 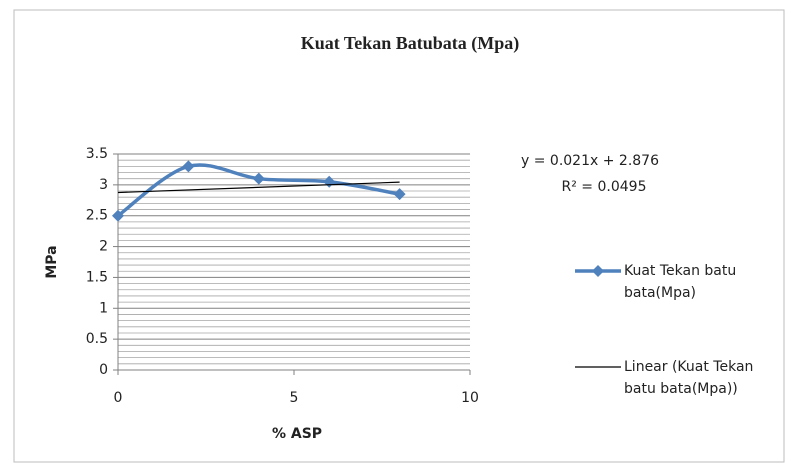 What do you see at coordinates (410, 43) in the screenshot?
I see `chart-title: Kuat Tekan Batubata (Mpa)` at bounding box center [410, 43].